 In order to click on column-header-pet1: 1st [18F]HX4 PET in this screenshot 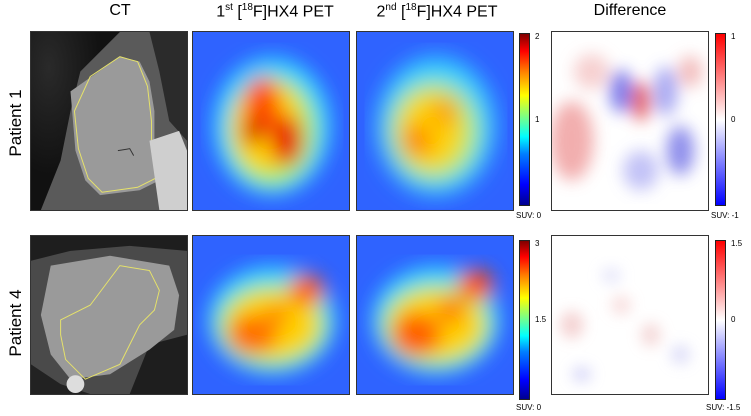, I will do `click(275, 11)`.